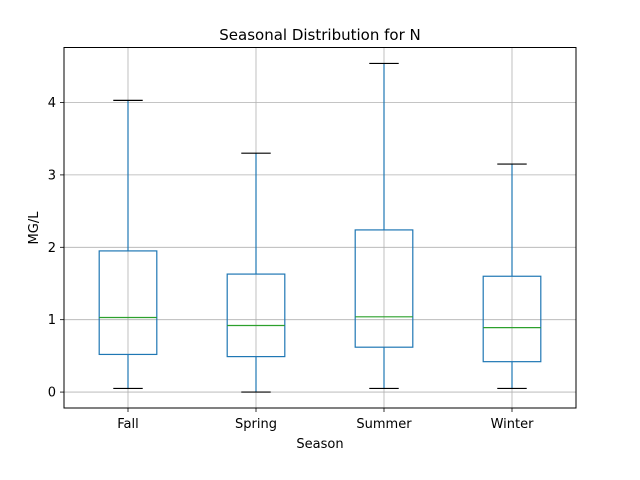 Image resolution: width=640 pixels, height=480 pixels. I want to click on box-spring, so click(256, 272).